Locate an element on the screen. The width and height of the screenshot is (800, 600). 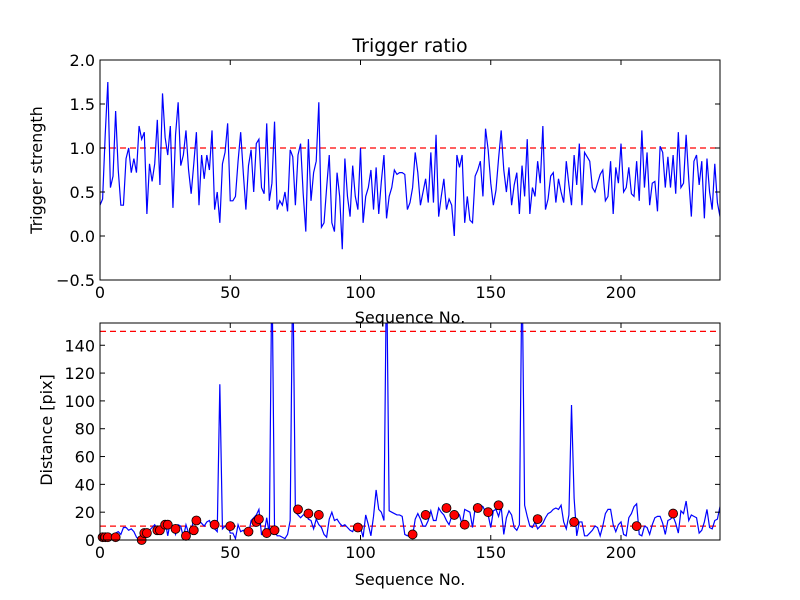
bottom-x-tick-label-2: 100 is located at coordinates (360, 552).